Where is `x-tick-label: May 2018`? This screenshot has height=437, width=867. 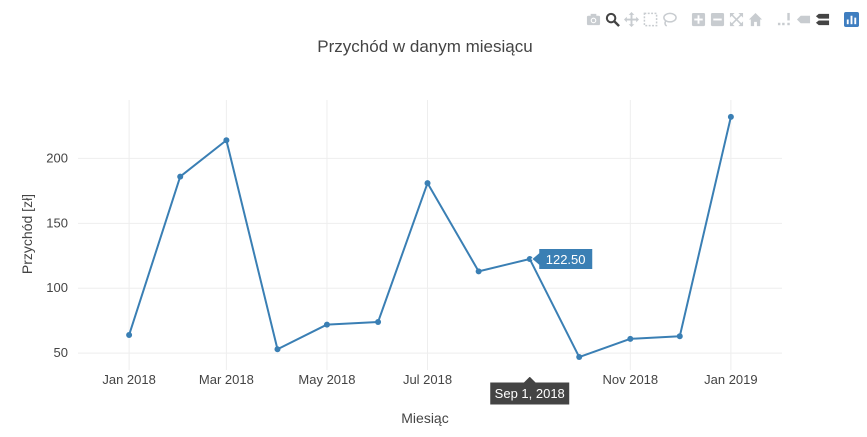
x-tick-label: May 2018 is located at coordinates (326, 379).